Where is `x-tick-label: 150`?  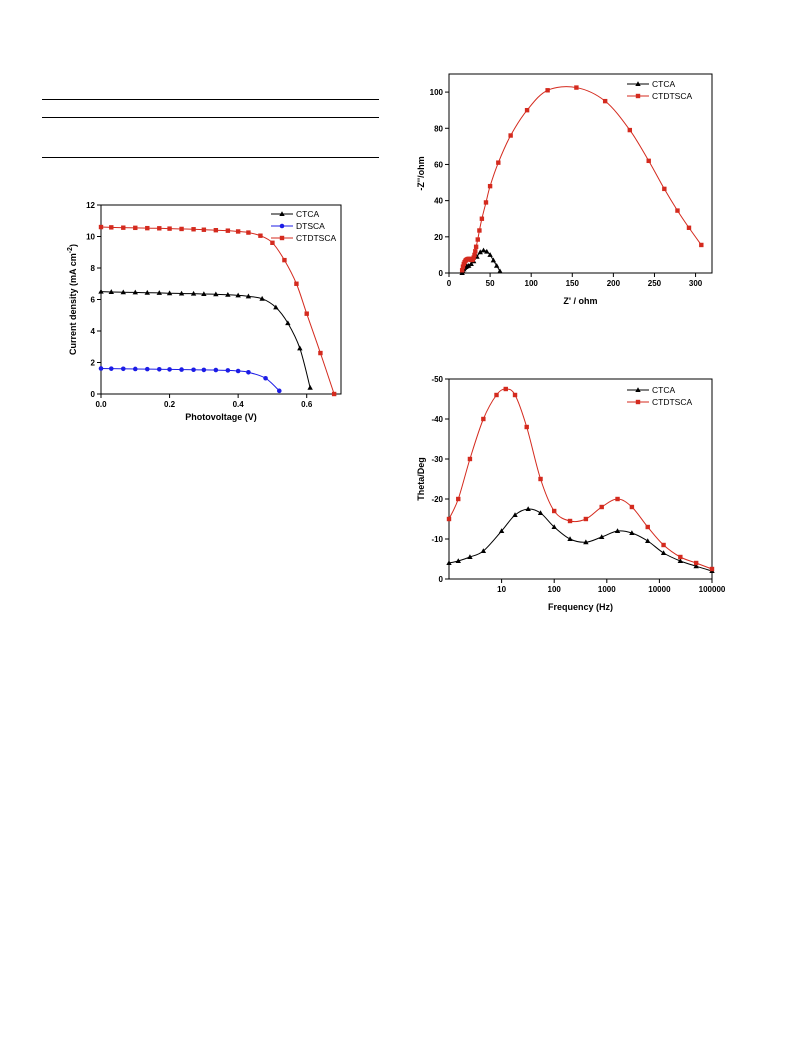 x-tick-label: 150 is located at coordinates (573, 283).